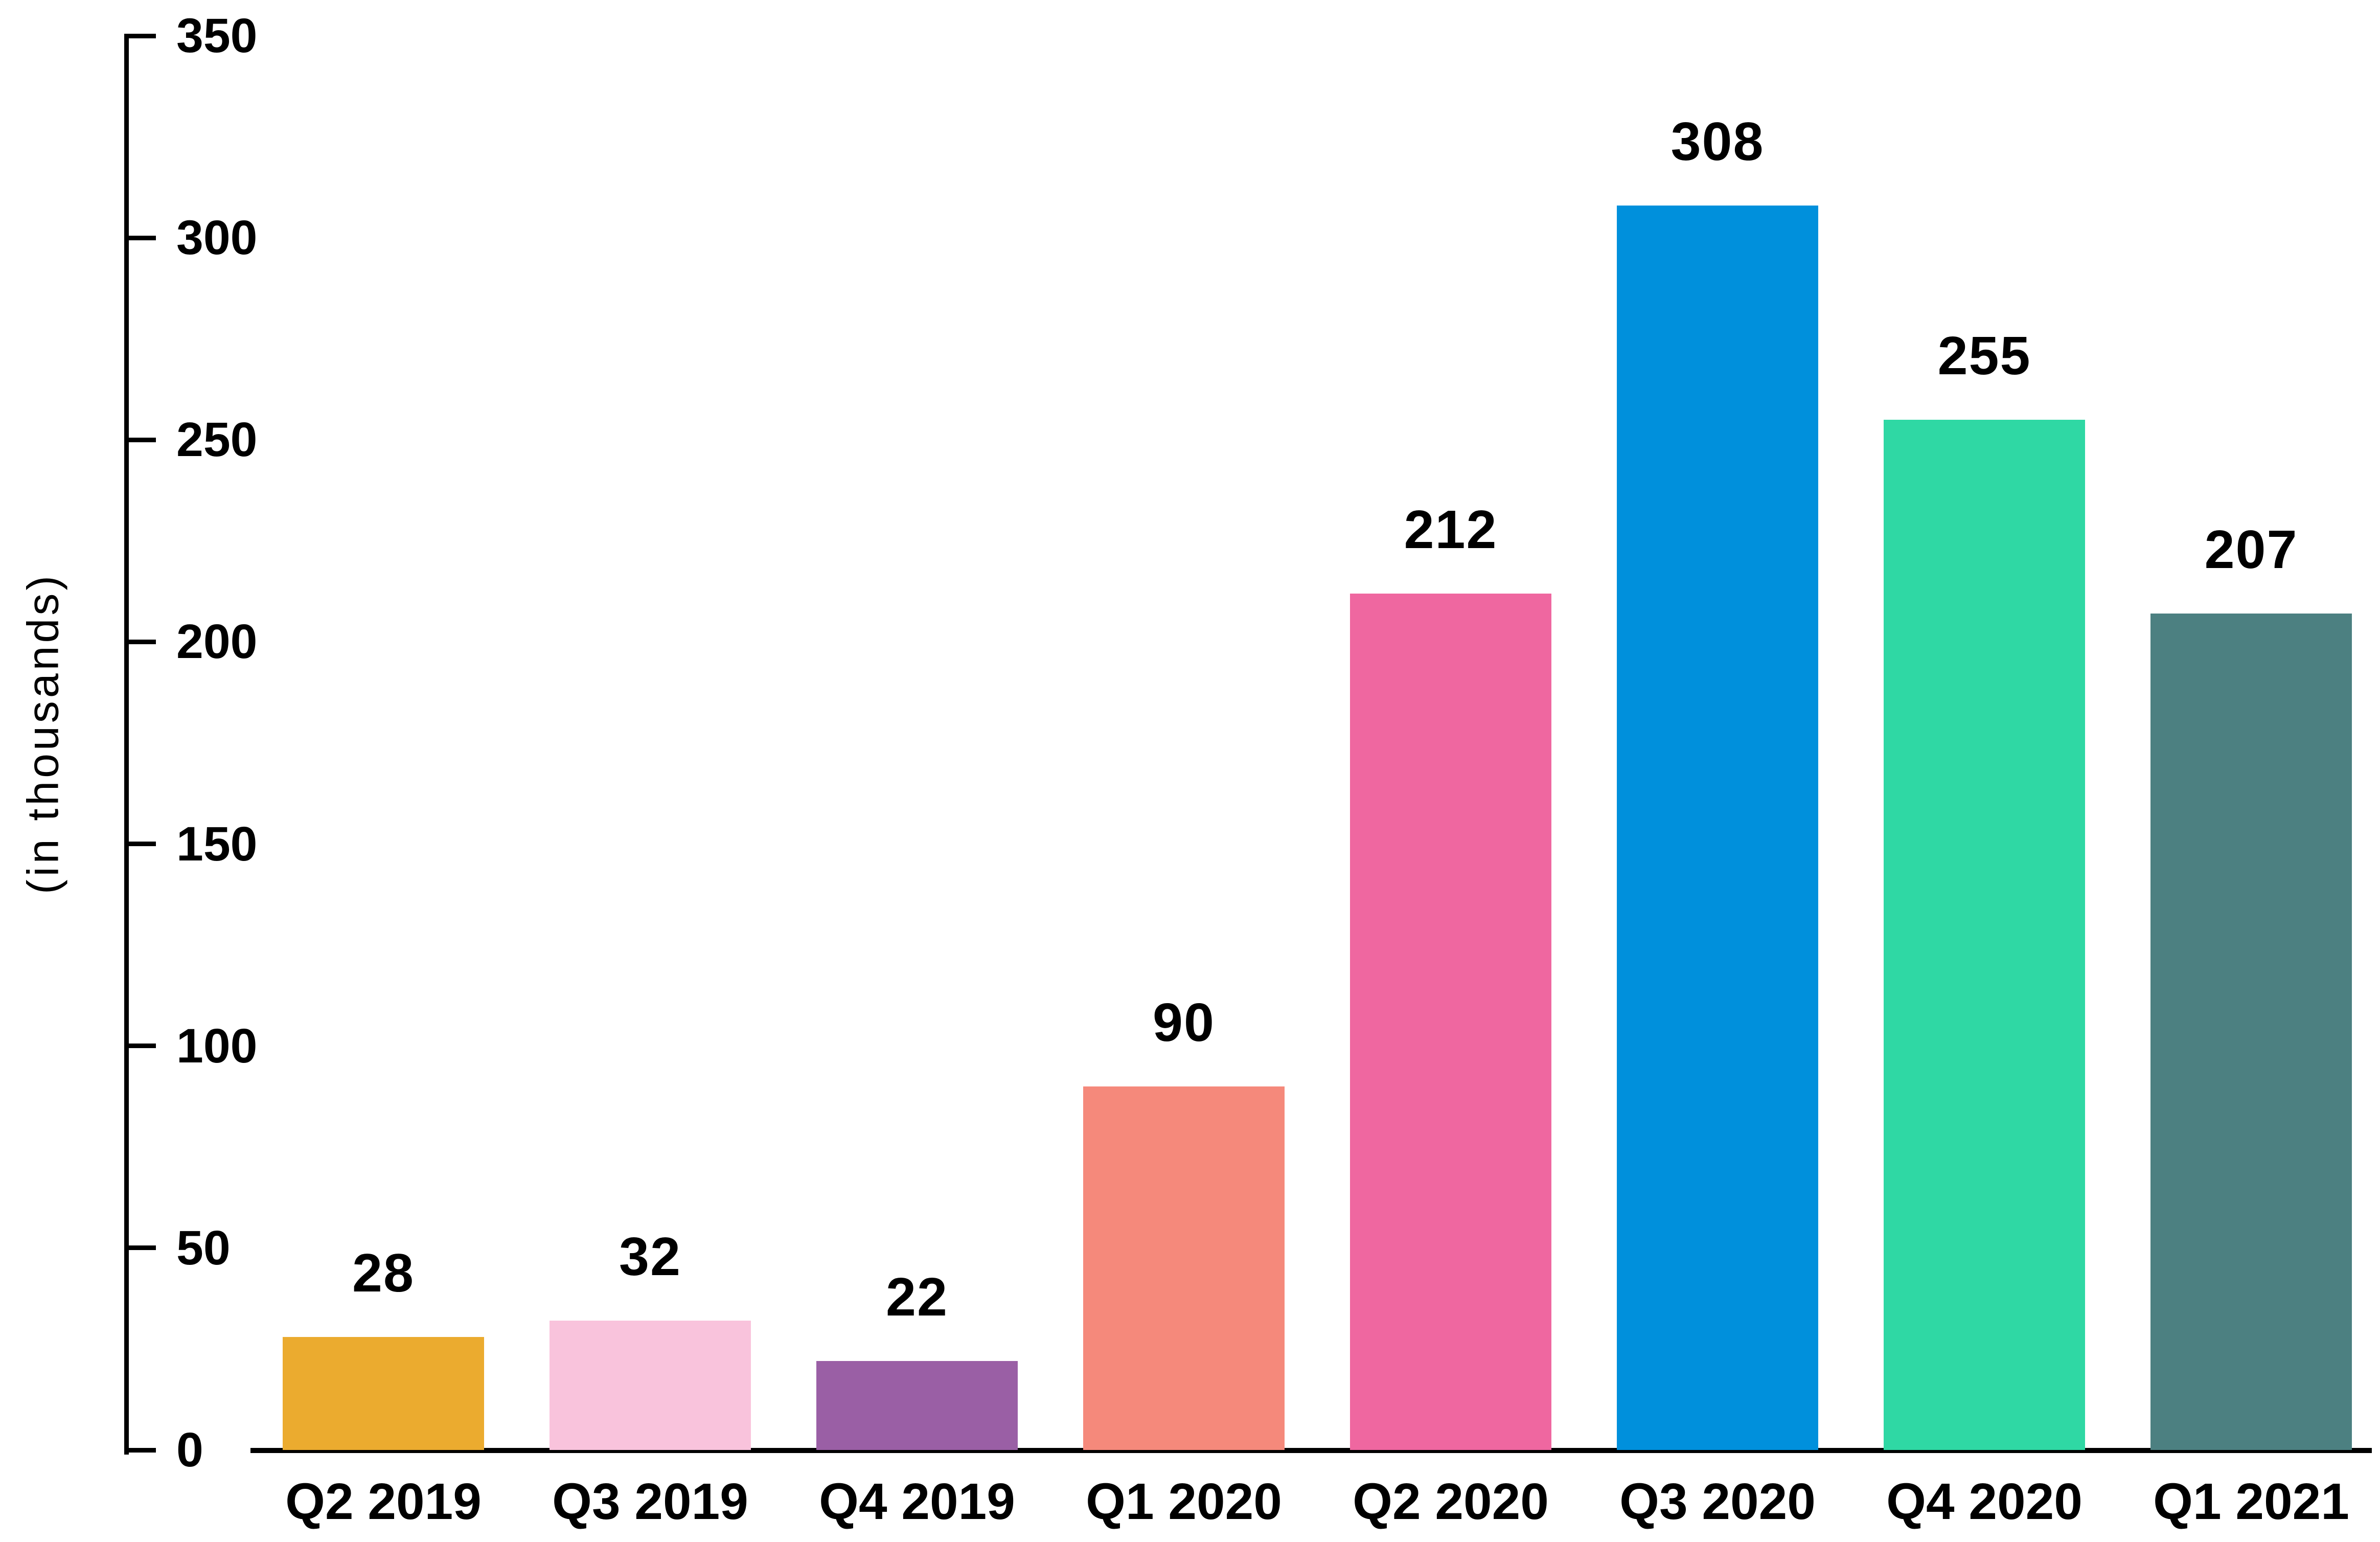 This screenshot has height=1542, width=2380. What do you see at coordinates (1984, 355) in the screenshot?
I see `bar-value-label-q4-2020: 255` at bounding box center [1984, 355].